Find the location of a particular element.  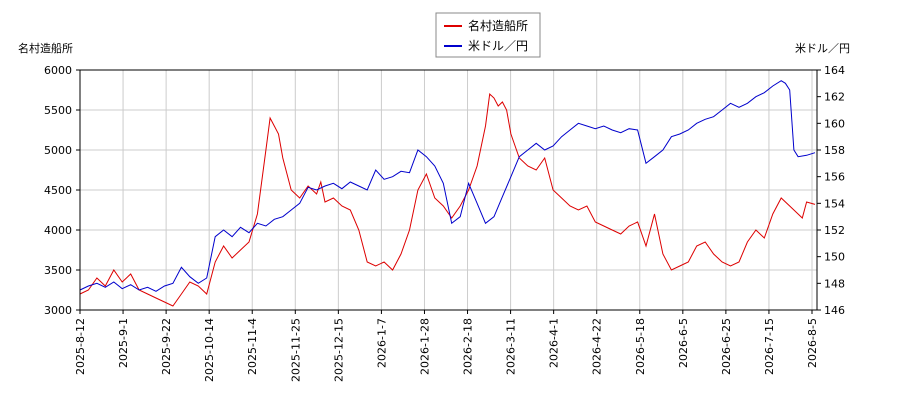

x-tick-label: 2025-12-15 is located at coordinates (338, 350).